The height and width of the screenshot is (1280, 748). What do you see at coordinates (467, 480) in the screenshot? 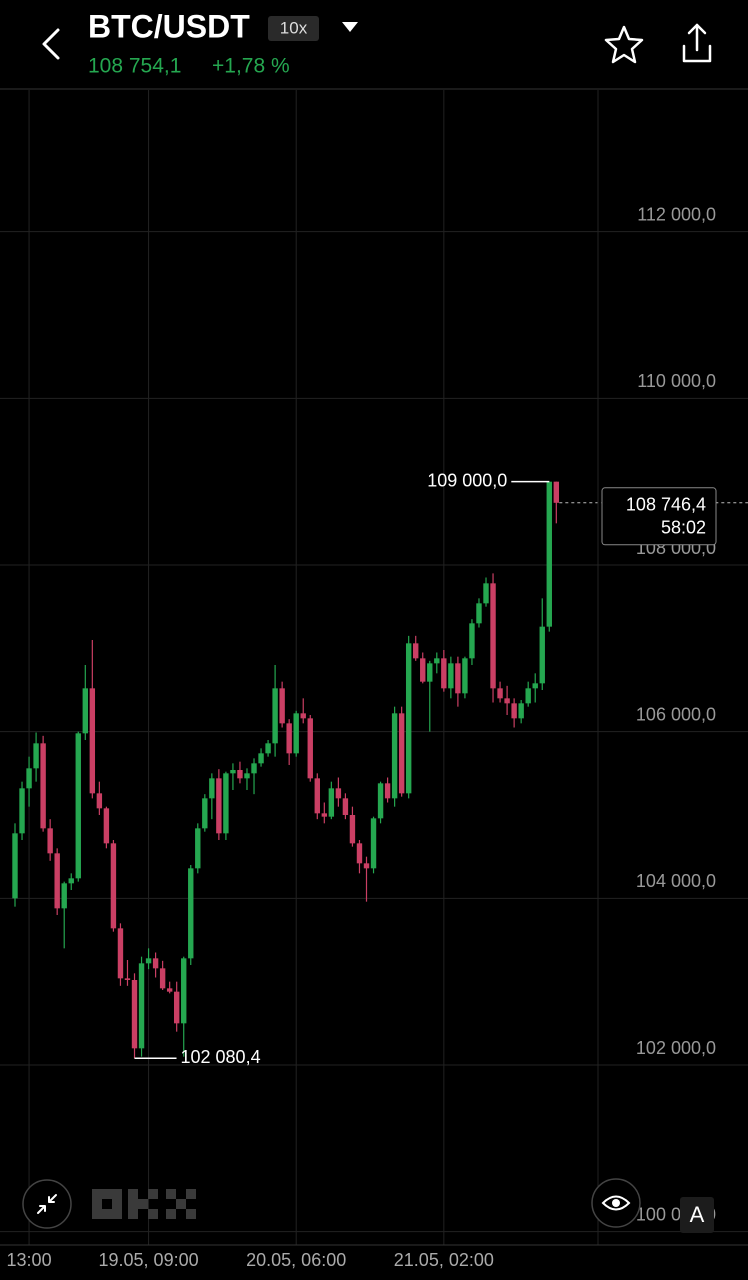
I see `high-marker-label: 109 000,0` at bounding box center [467, 480].